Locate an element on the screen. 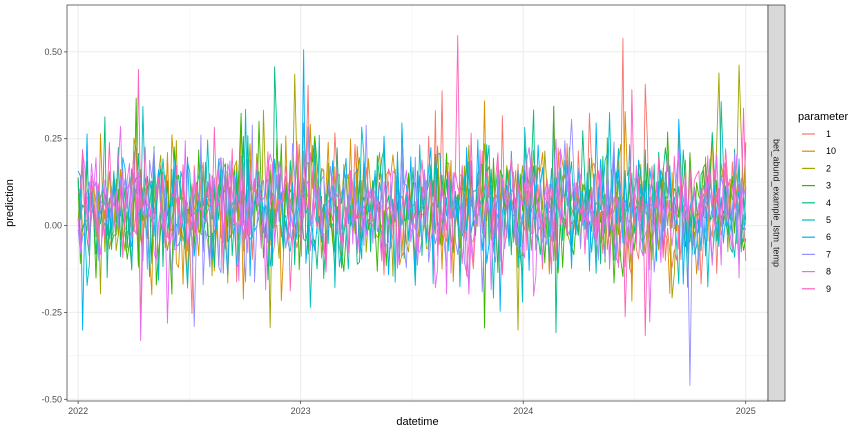 Image resolution: width=864 pixels, height=432 pixels. facet-strip-background is located at coordinates (776, 203).